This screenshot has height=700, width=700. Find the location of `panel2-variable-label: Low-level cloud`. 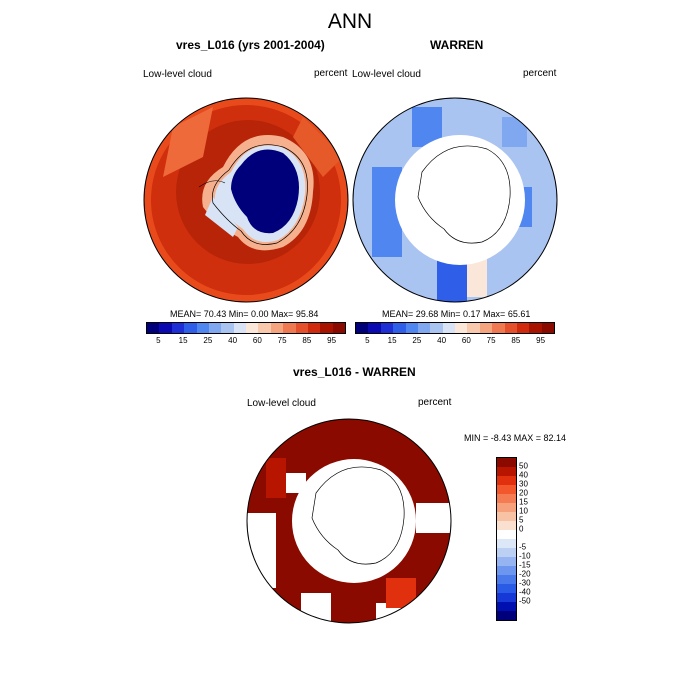

panel2-variable-label: Low-level cloud is located at coordinates (386, 74).